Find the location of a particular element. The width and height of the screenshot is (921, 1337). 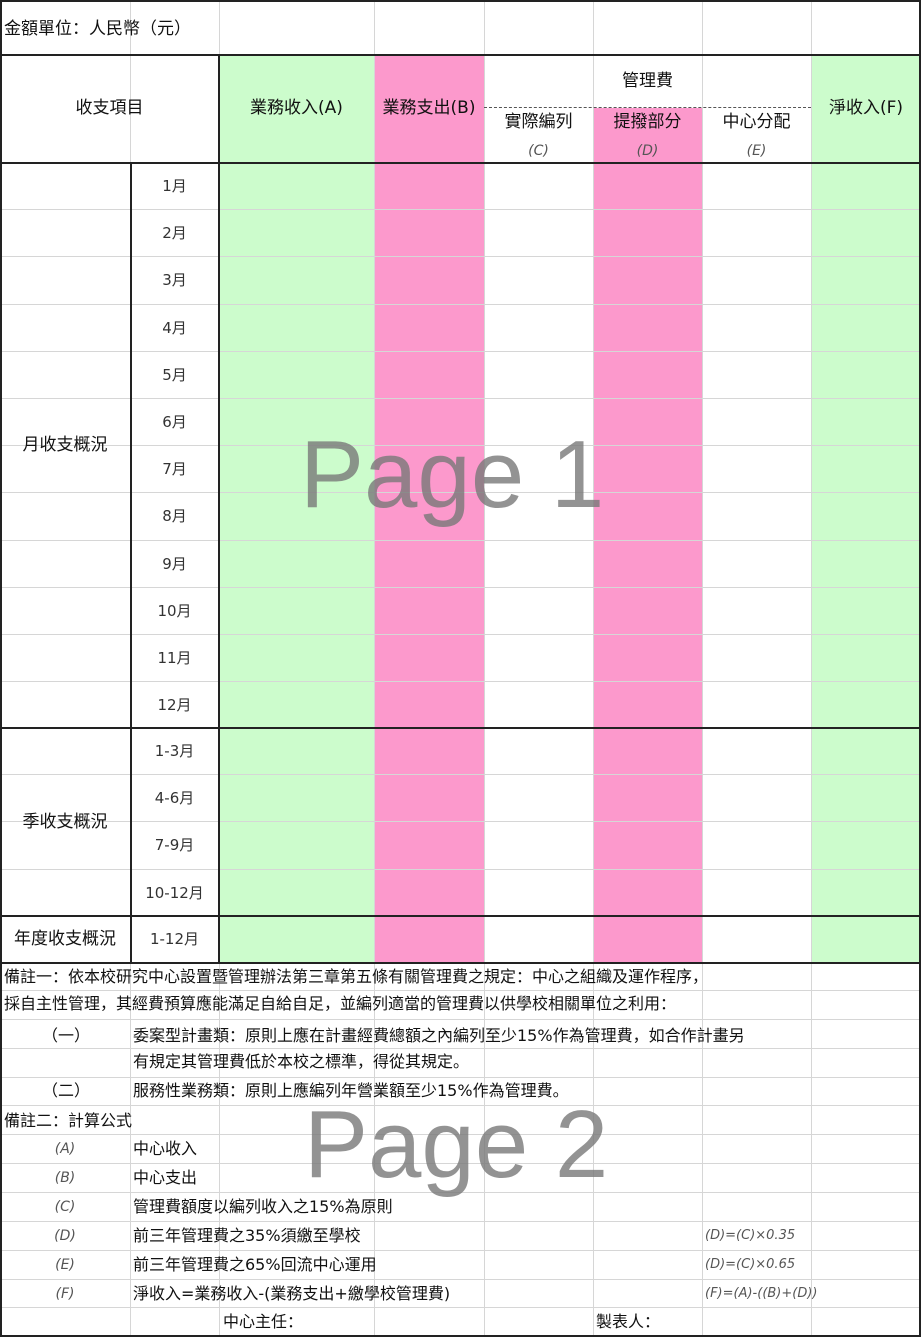

header-allocated: 提撥部分 is located at coordinates (647, 122).